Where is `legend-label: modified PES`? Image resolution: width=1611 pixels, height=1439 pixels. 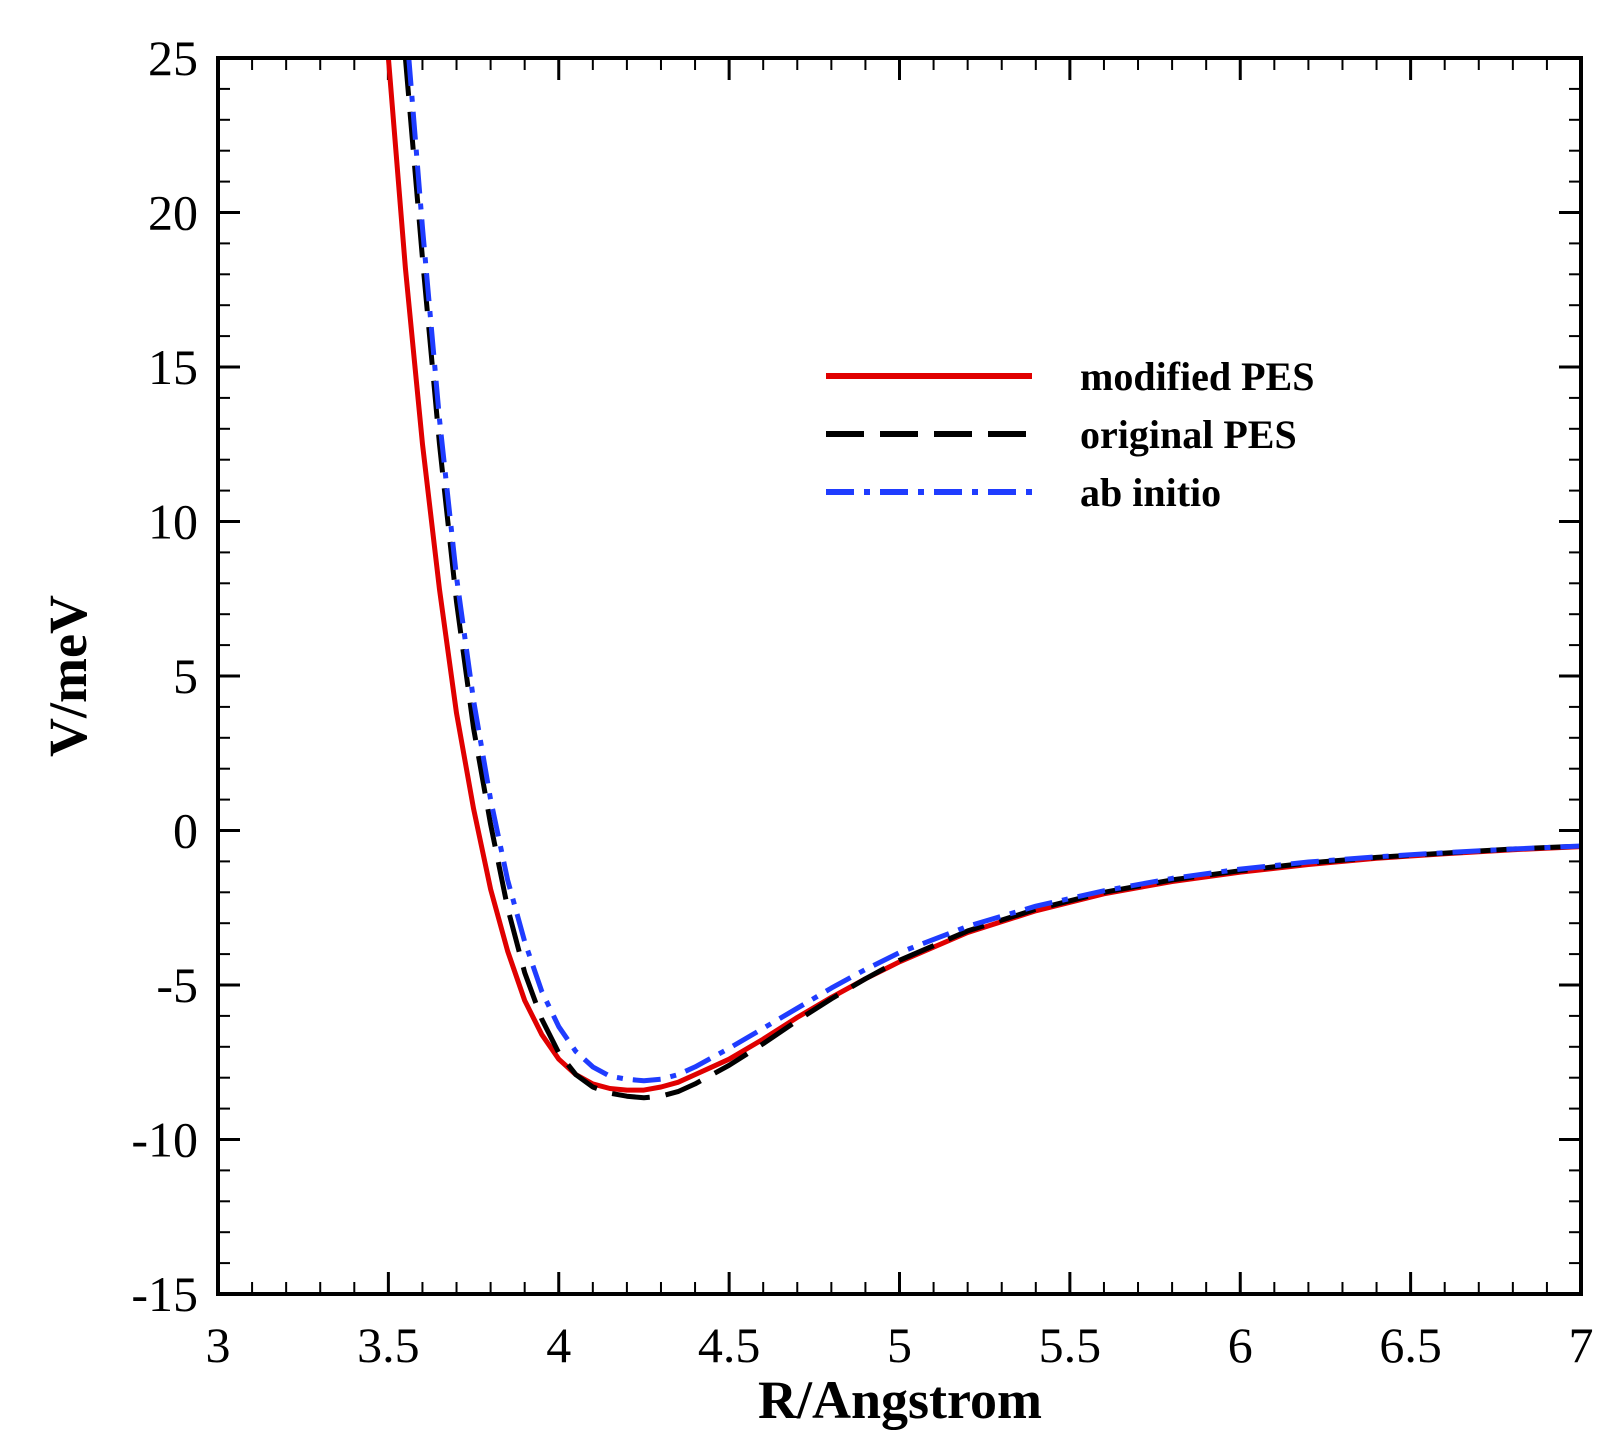 legend-label: modified PES is located at coordinates (1197, 376).